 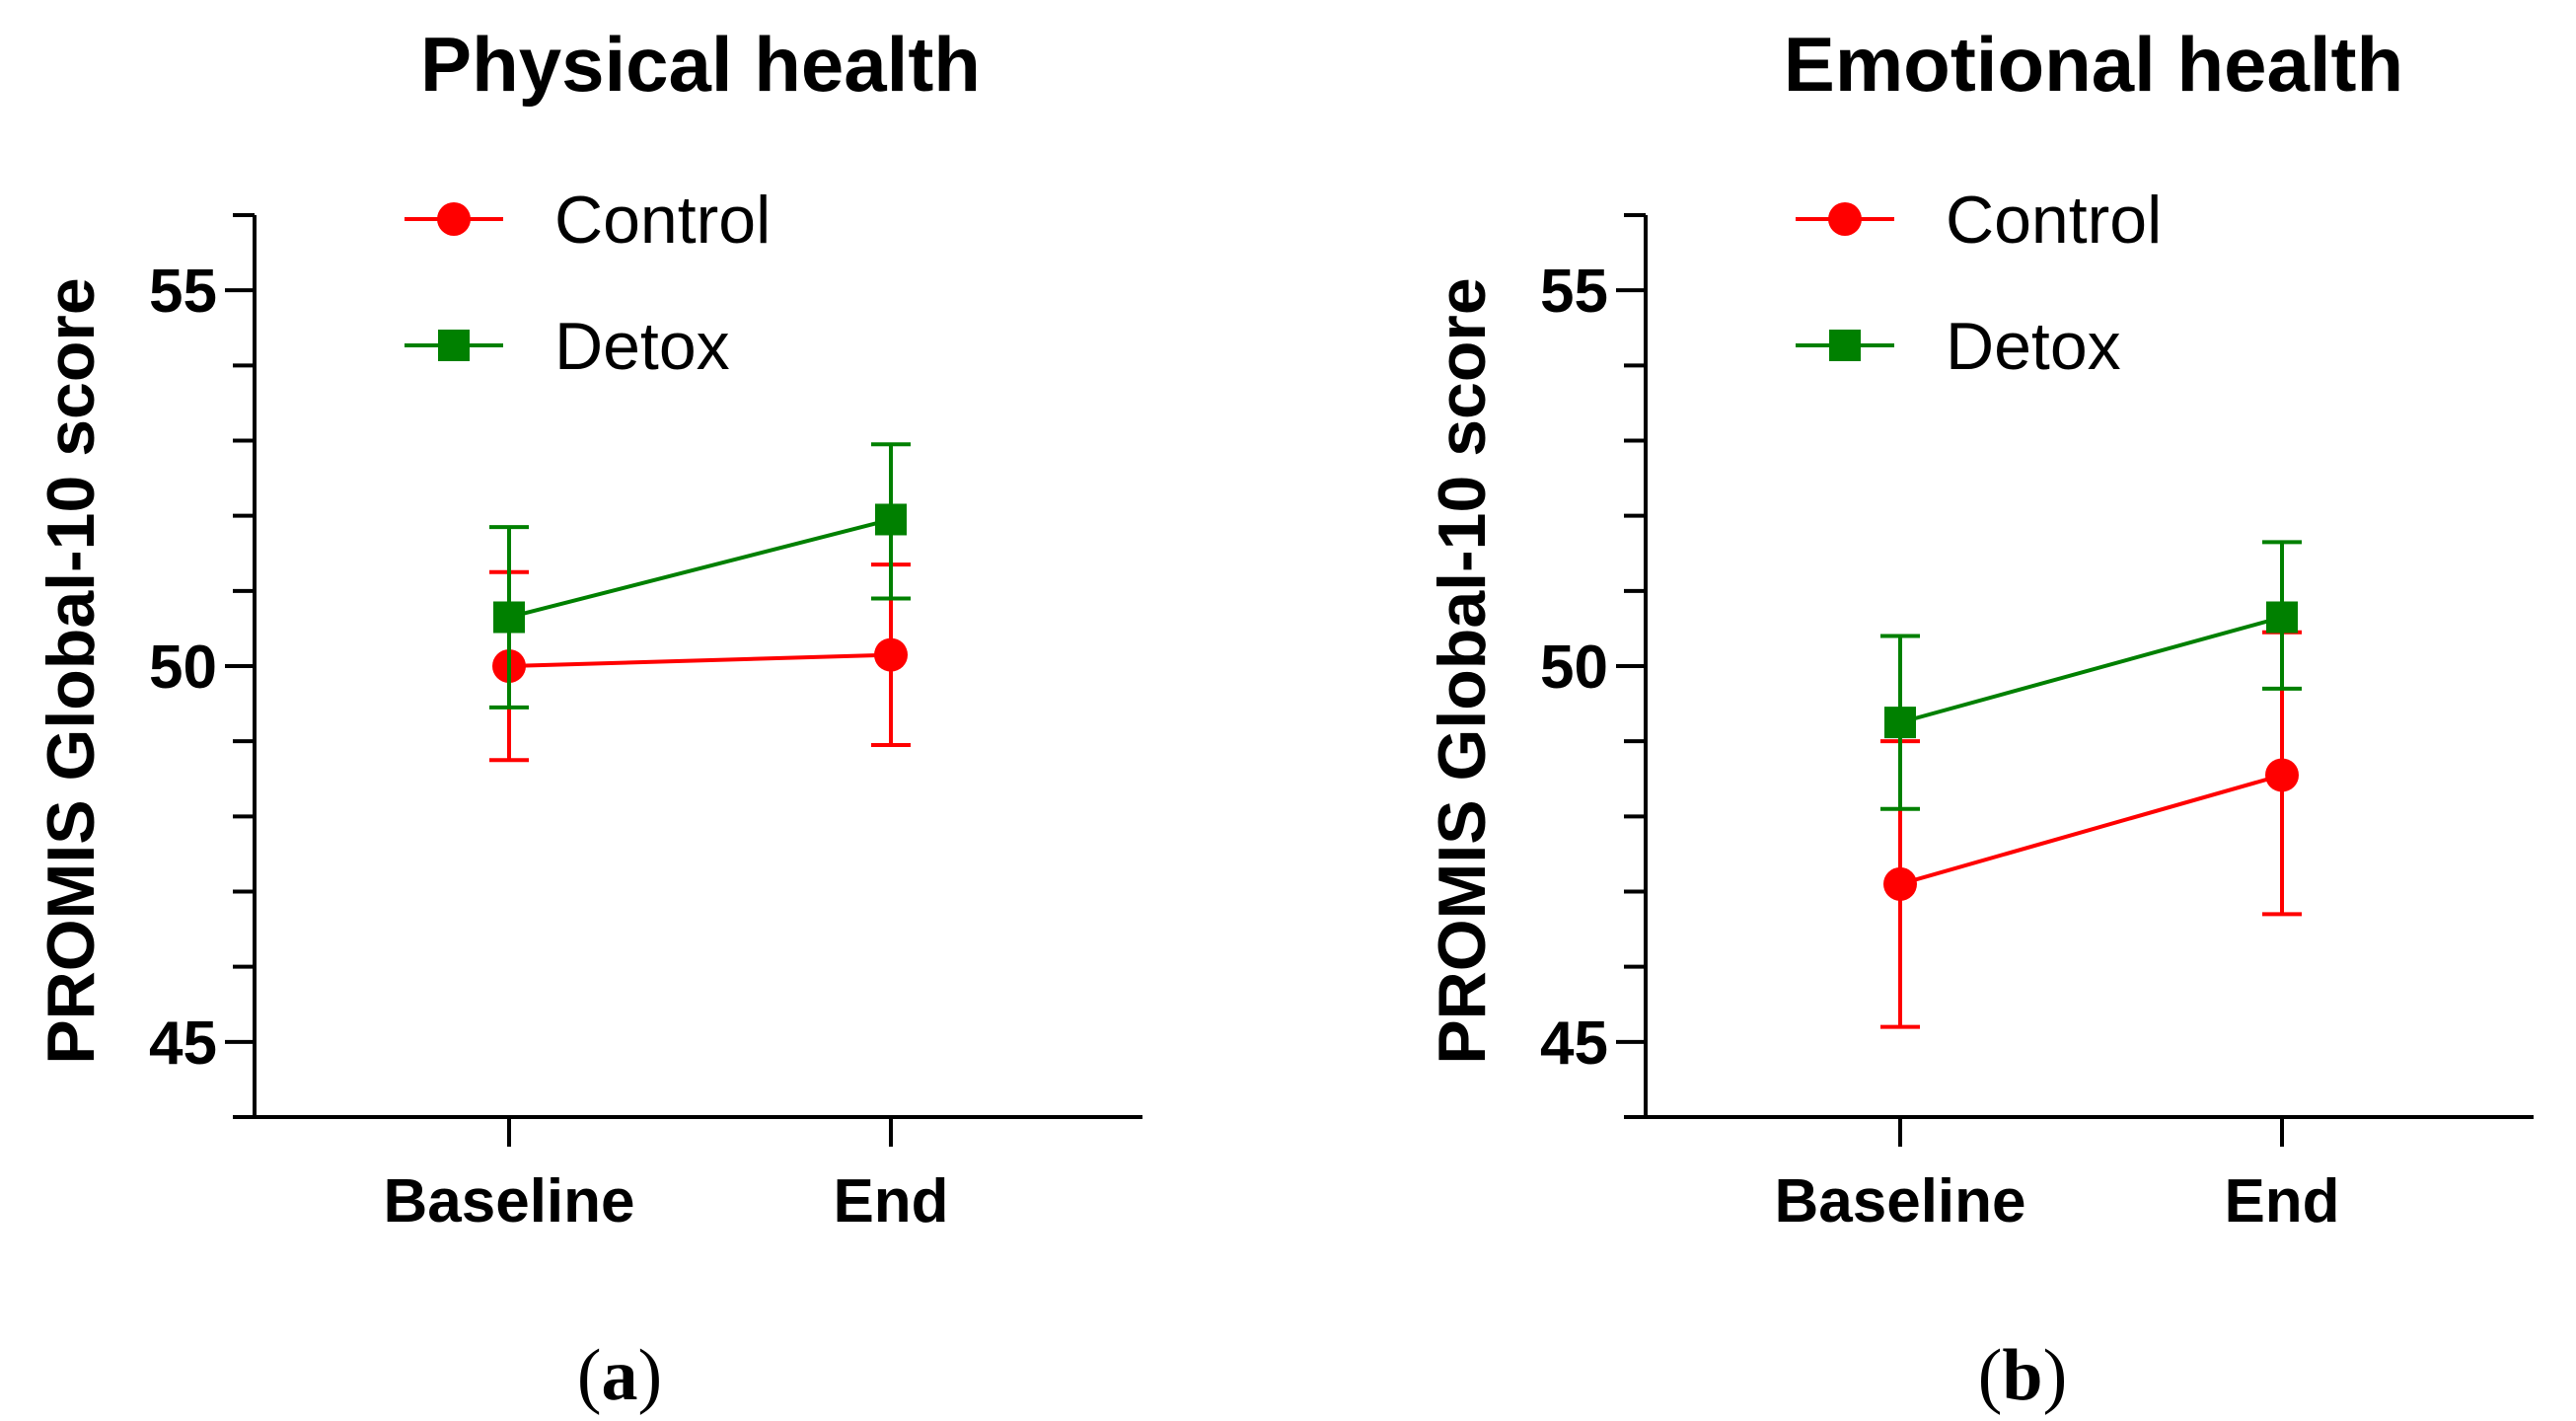 I want to click on panel-label: (a), so click(x=619, y=1375).